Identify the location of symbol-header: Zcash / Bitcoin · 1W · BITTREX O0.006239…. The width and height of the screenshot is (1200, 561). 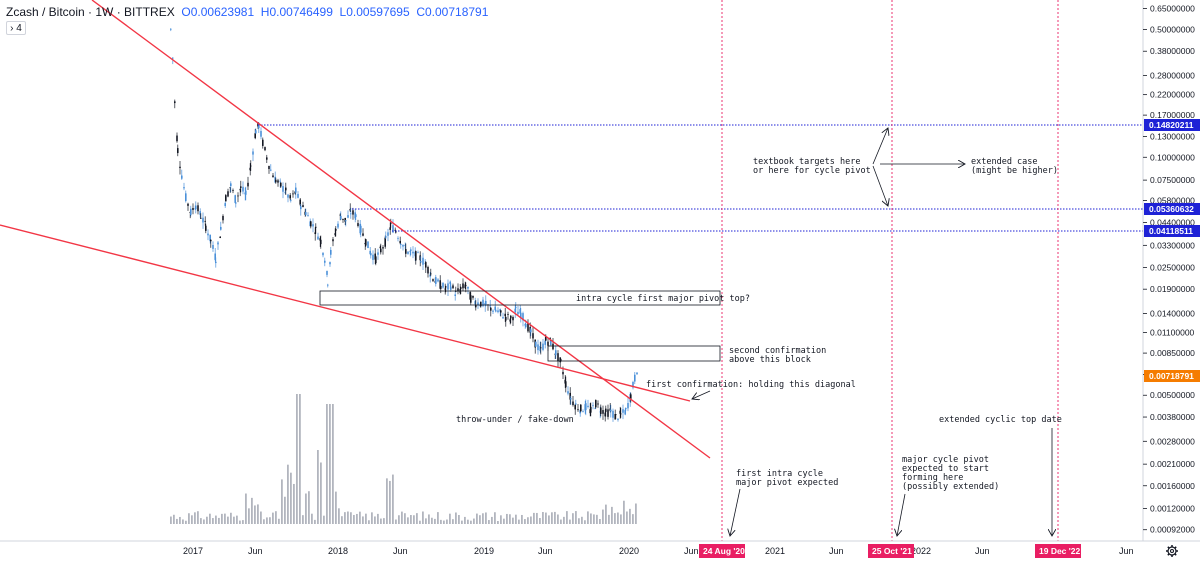
(247, 12).